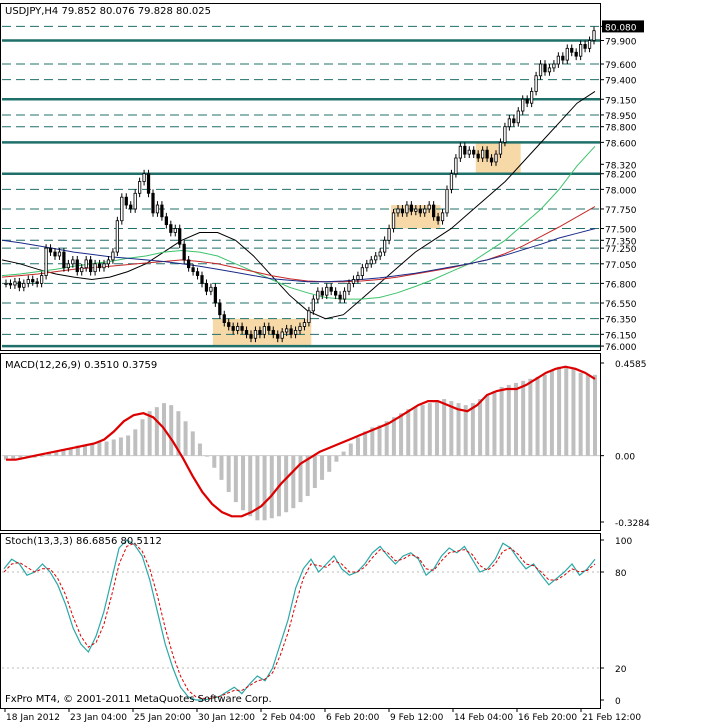 The width and height of the screenshot is (707, 724). I want to click on x-axis-label: 25 Jan 20:00, so click(162, 718).